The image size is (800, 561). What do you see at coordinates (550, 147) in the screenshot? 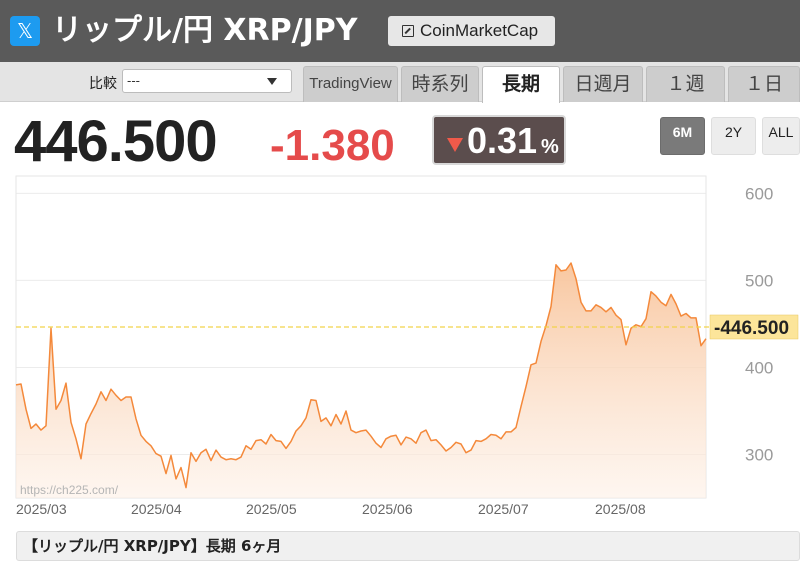
I see `percent-sign: %` at bounding box center [550, 147].